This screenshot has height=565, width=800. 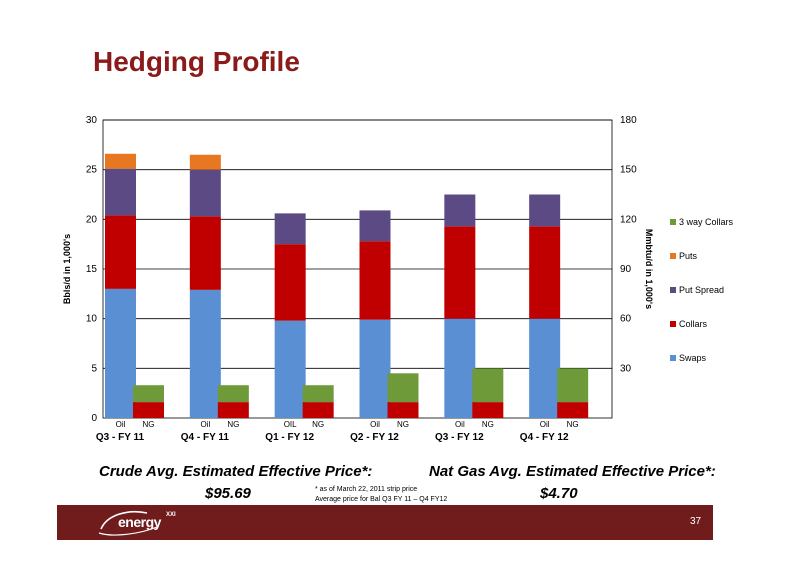 I want to click on legend-label: Put Spread, so click(x=701, y=290).